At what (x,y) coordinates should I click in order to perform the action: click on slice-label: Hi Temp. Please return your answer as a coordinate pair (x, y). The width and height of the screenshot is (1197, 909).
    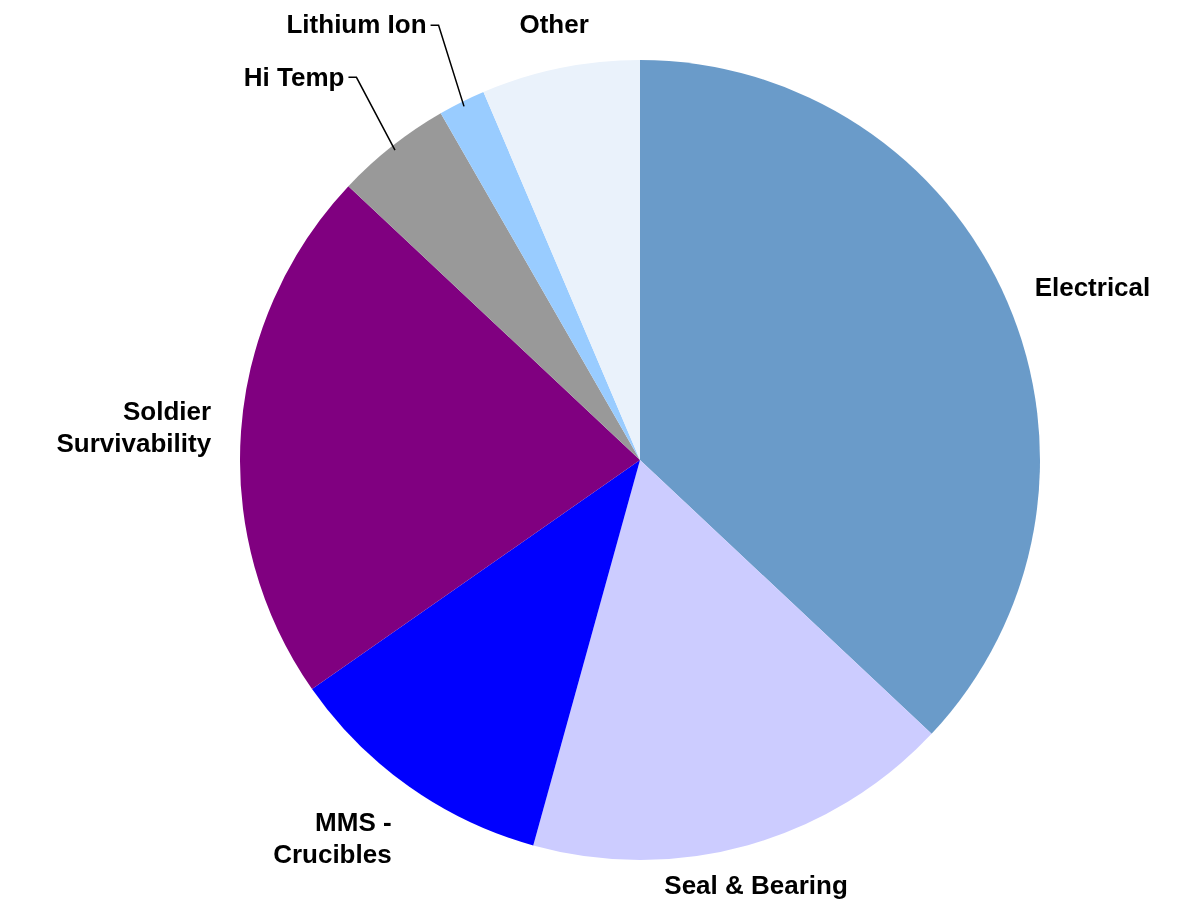
    Looking at the image, I should click on (294, 76).